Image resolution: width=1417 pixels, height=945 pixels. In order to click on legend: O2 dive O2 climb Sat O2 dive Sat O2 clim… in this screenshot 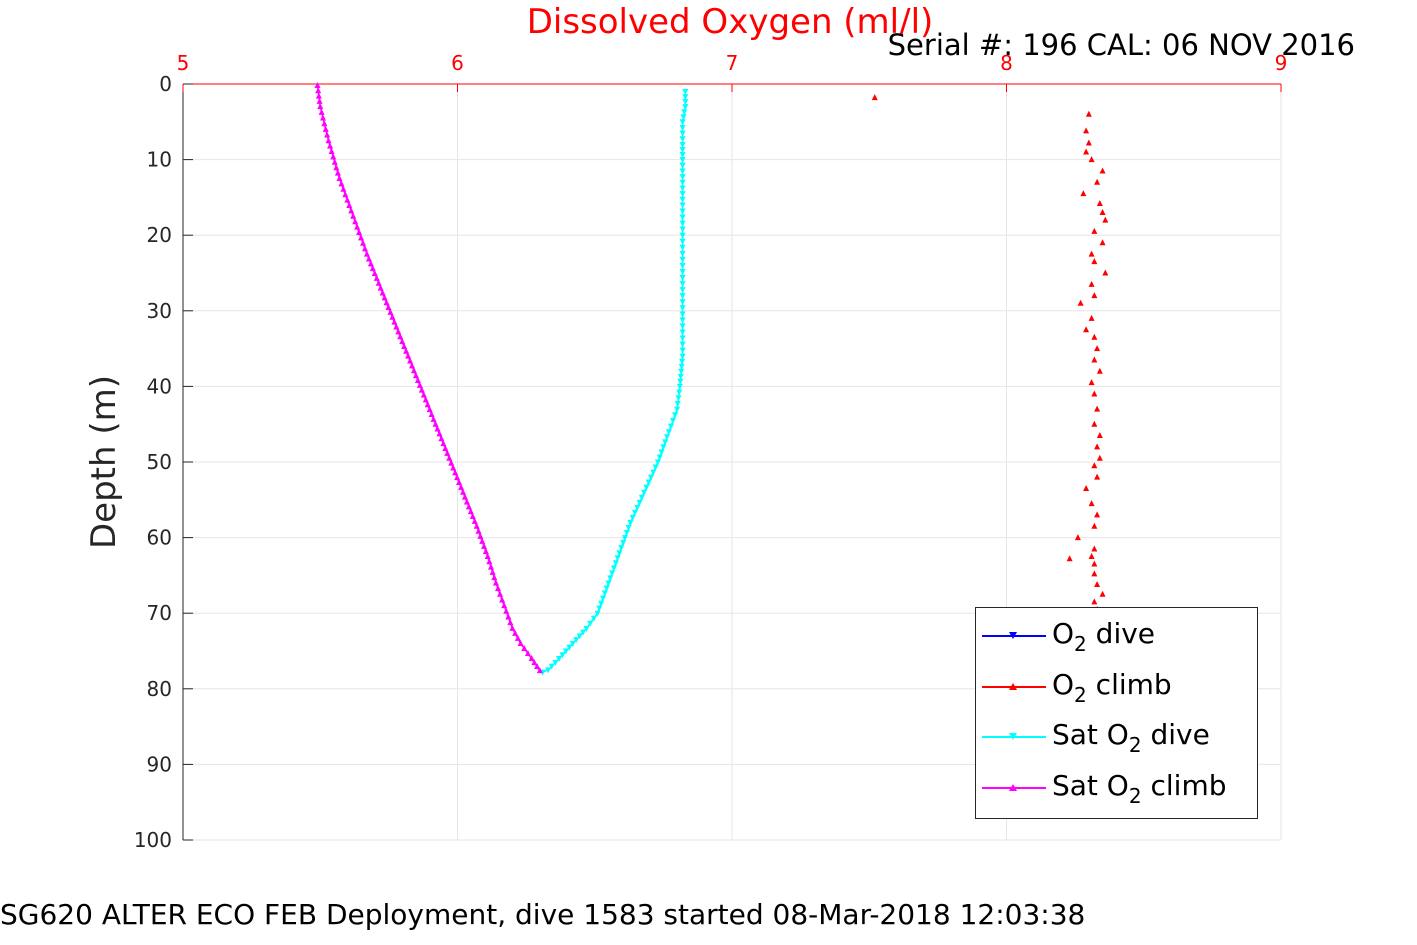, I will do `click(1116, 713)`.